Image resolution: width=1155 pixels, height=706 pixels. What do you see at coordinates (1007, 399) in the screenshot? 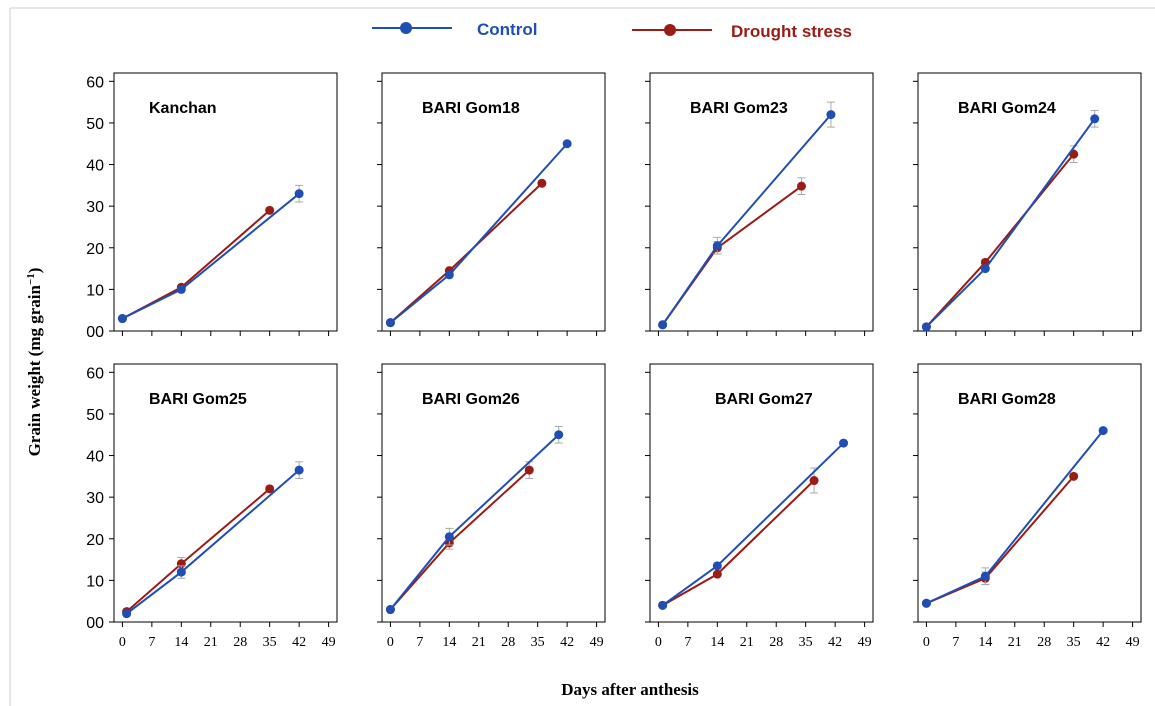
I see `panel-title: BARI Gom28` at bounding box center [1007, 399].